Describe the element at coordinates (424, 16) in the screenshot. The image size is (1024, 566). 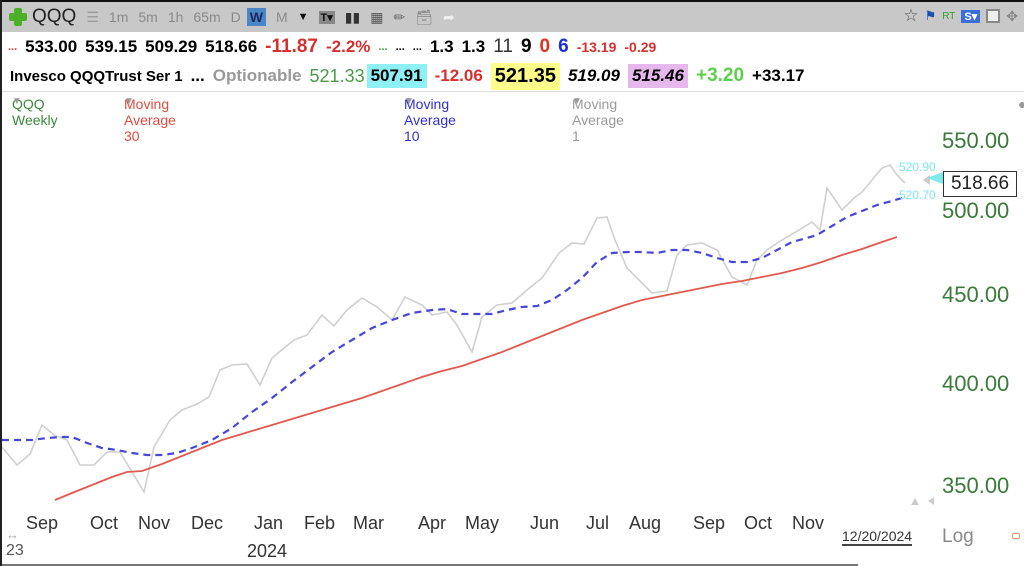
I see `folder-icon: 🗃` at that location.